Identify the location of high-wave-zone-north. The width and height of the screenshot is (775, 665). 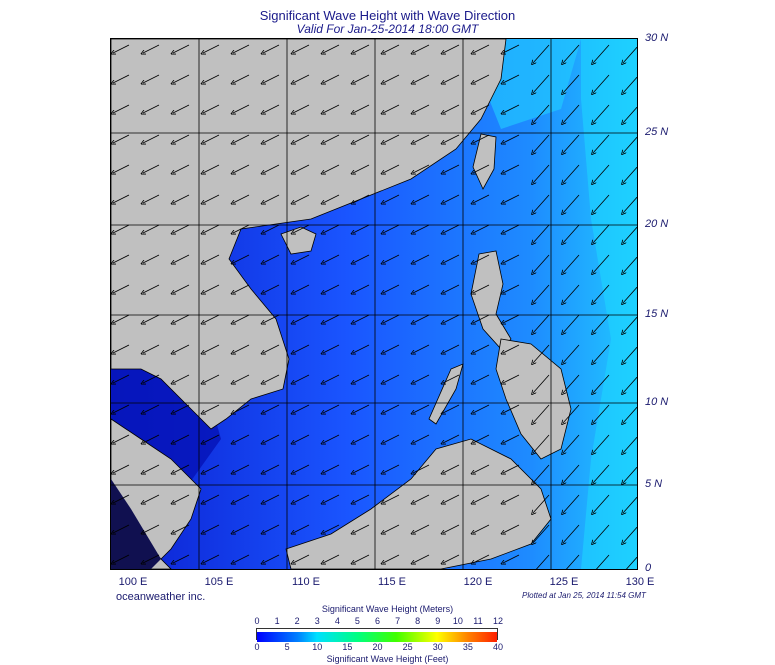
(531, 84).